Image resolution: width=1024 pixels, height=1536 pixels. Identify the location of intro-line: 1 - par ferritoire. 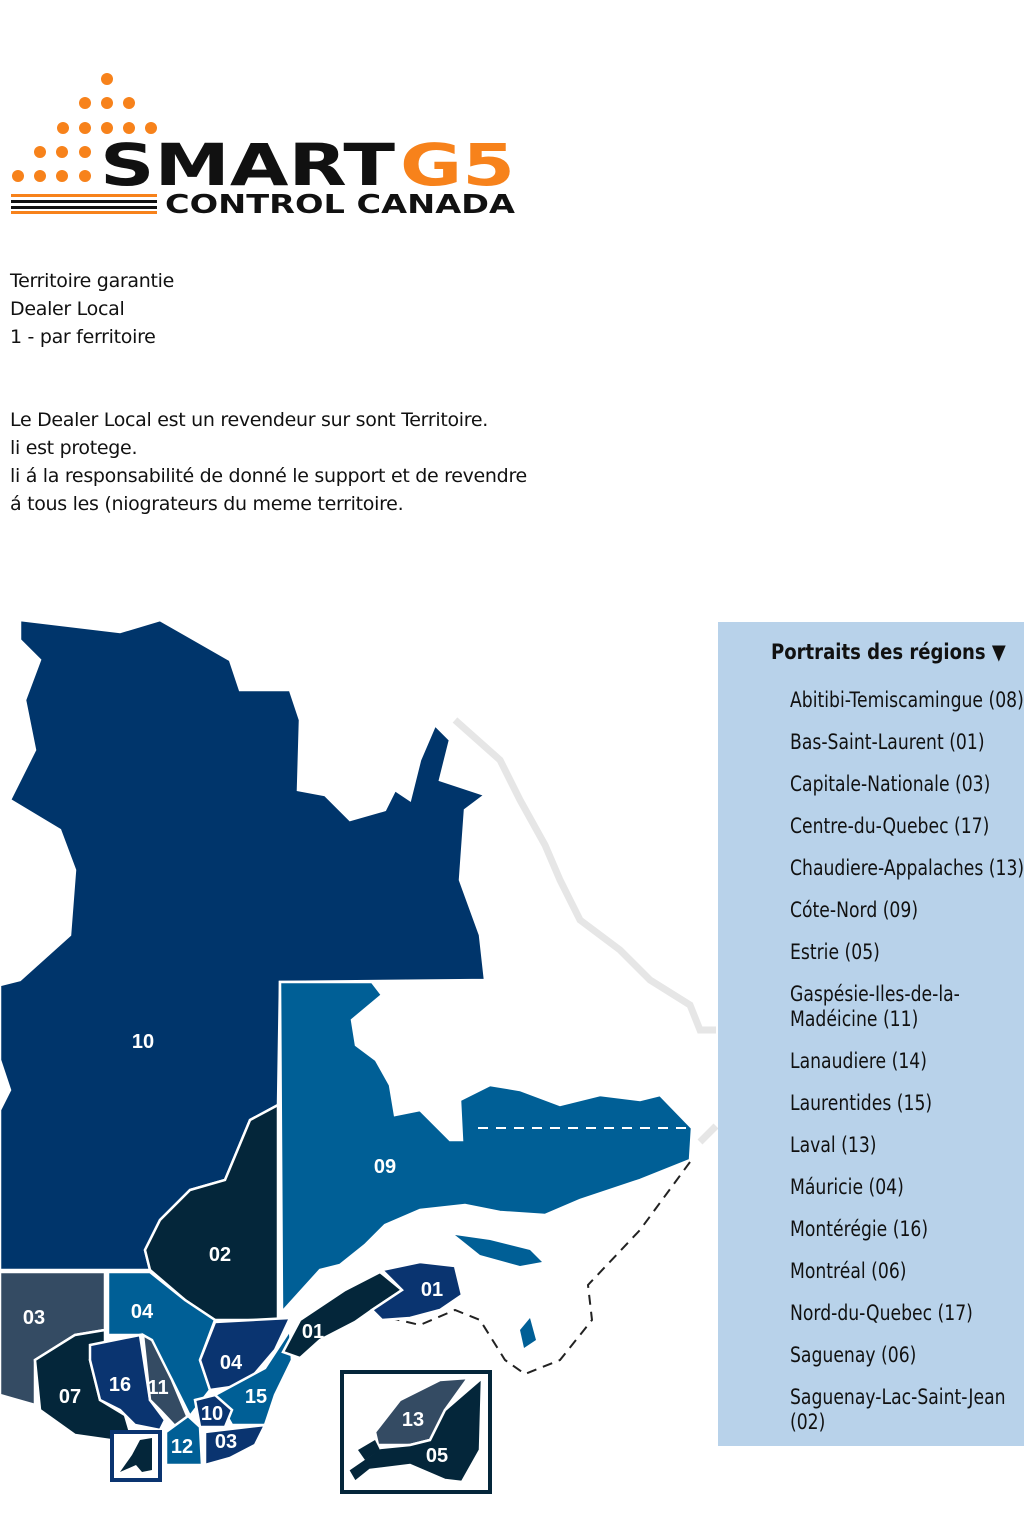
(83, 337).